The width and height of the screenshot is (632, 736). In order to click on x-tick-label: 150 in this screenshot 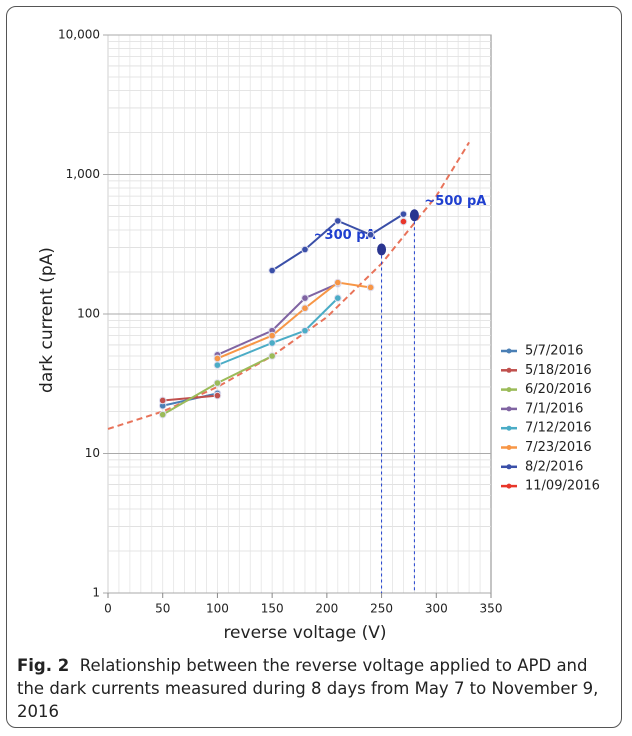, I will do `click(272, 609)`.